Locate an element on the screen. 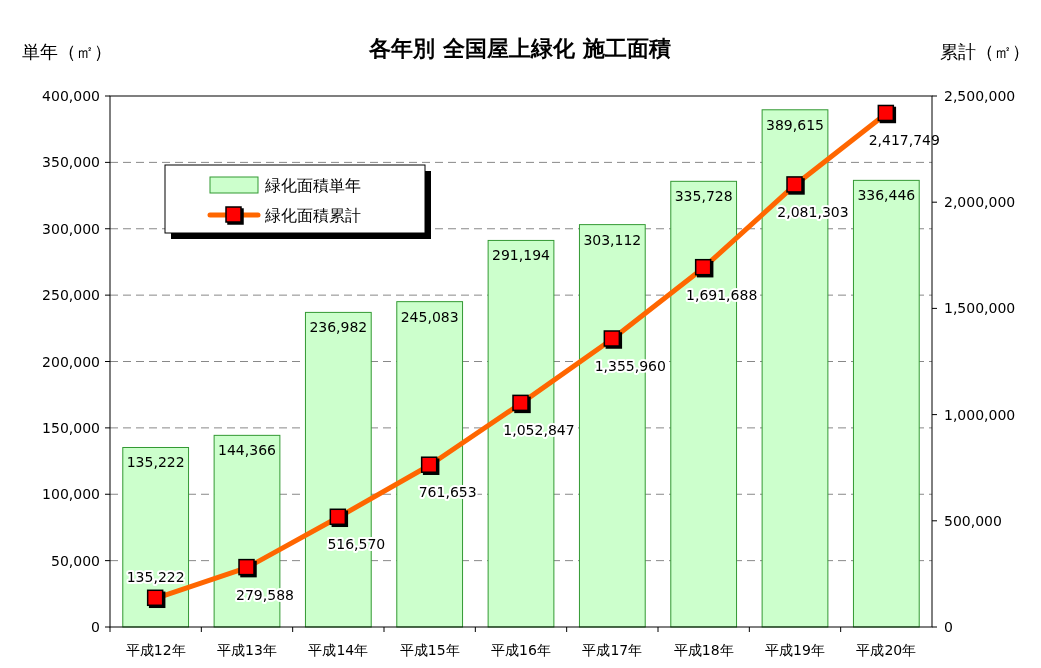 The height and width of the screenshot is (668, 1041). data-label: 245,083 is located at coordinates (429, 316).